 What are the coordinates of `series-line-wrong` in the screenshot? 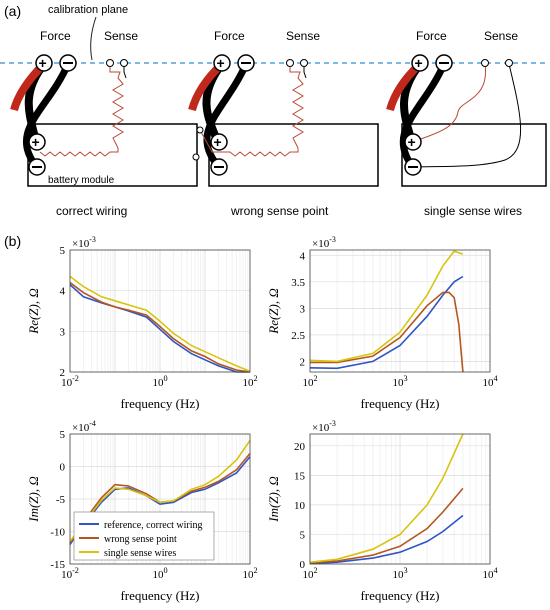 It's located at (387, 332).